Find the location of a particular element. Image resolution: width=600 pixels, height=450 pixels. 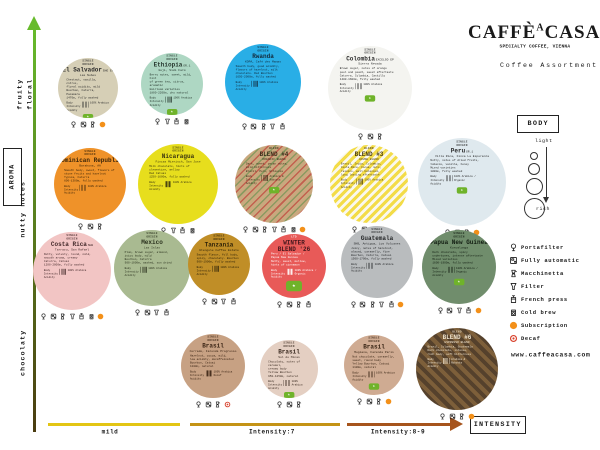

coffee-grade: SHB is located at coordinates (90, 246).